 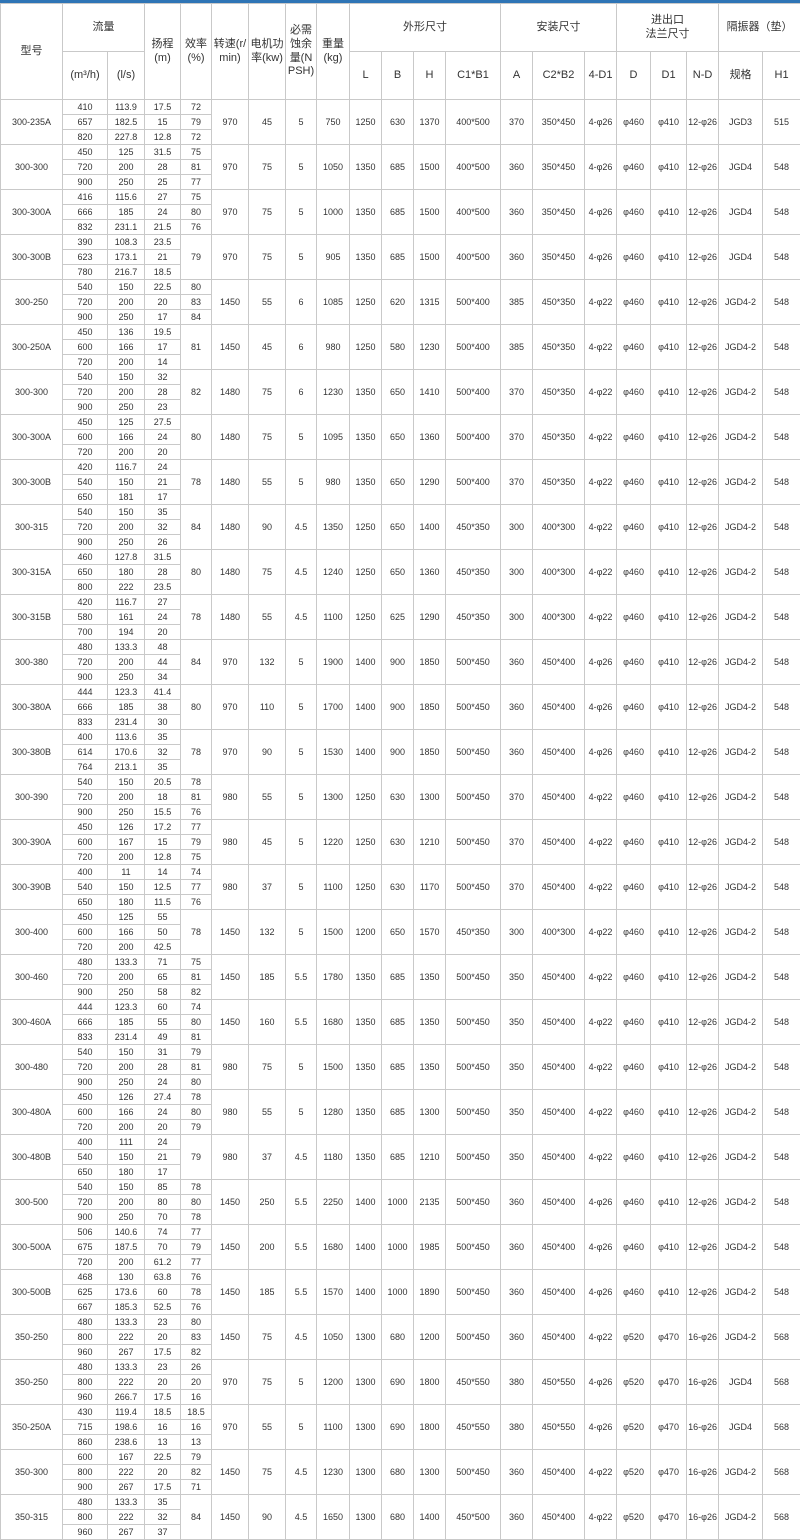 What do you see at coordinates (126, 272) in the screenshot?
I see `cell-flow-ls: 216.7` at bounding box center [126, 272].